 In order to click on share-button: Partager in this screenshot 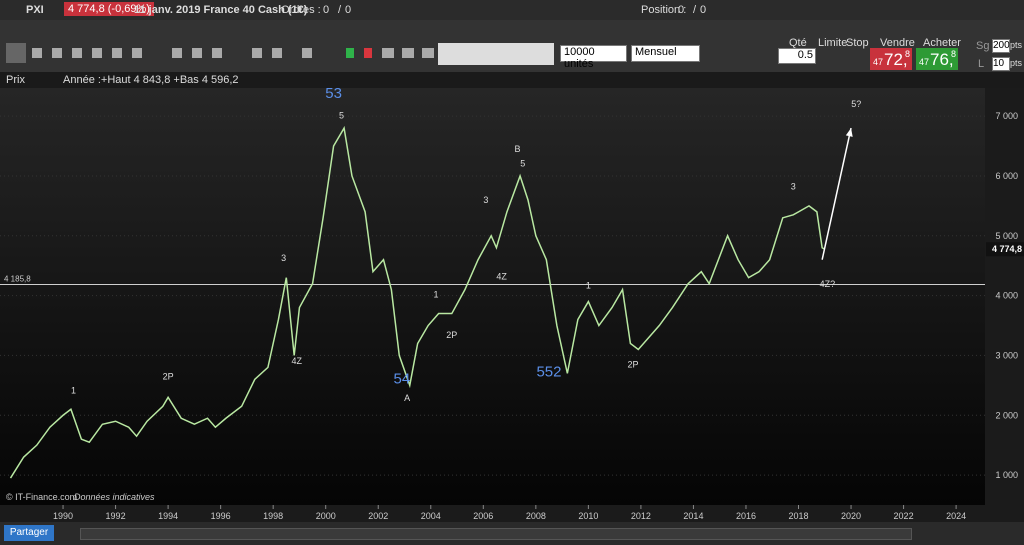, I will do `click(29, 533)`.